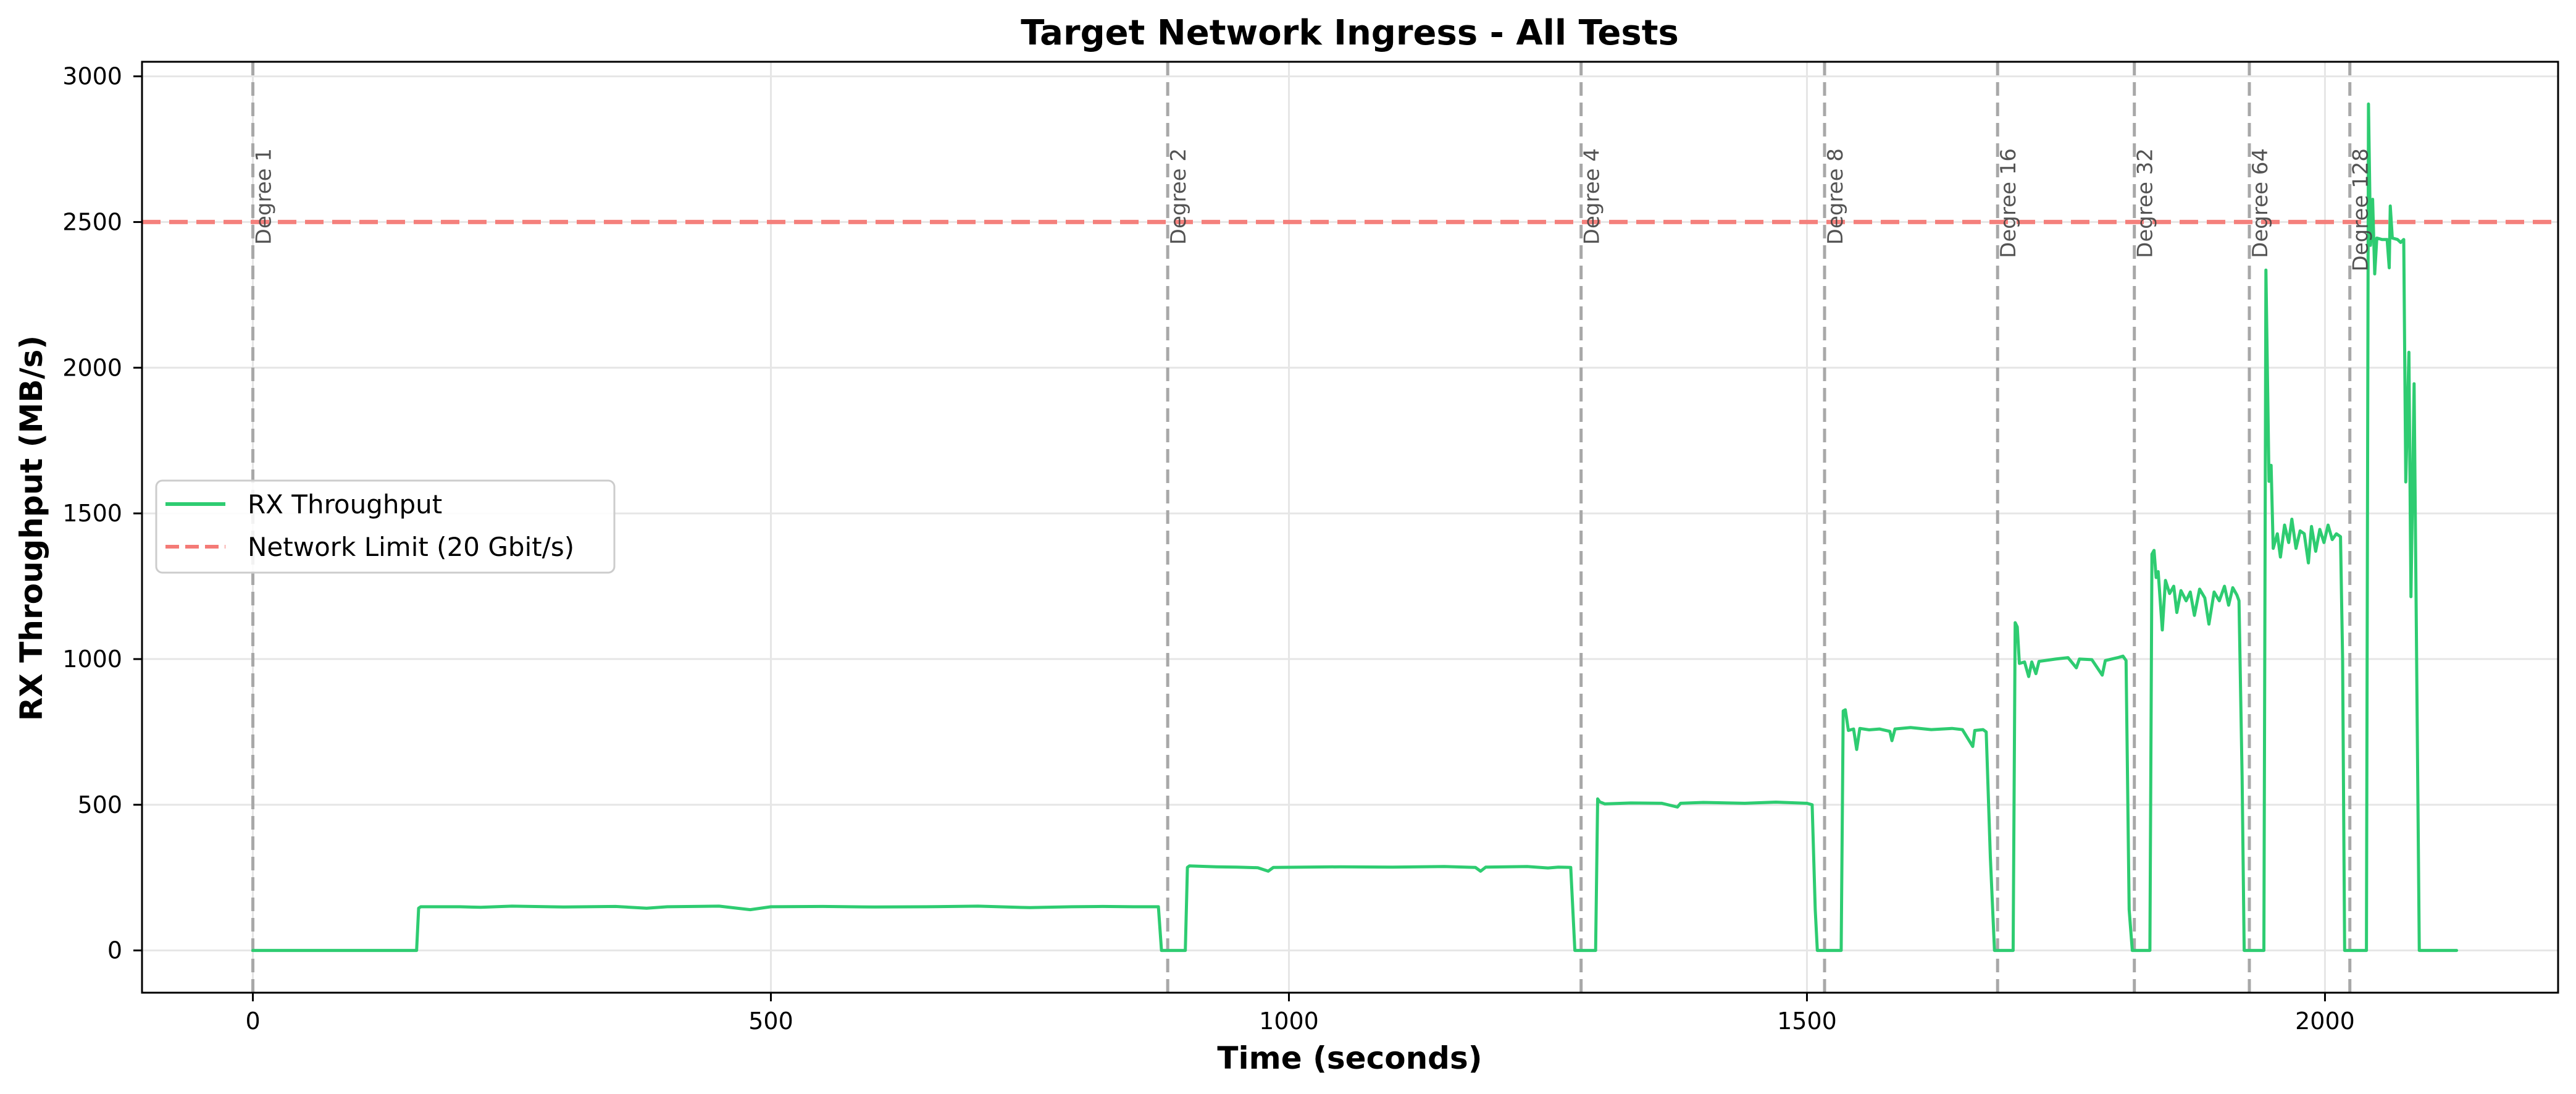 Image resolution: width=2576 pixels, height=1094 pixels. I want to click on y-tick-label: 3000, so click(92, 76).